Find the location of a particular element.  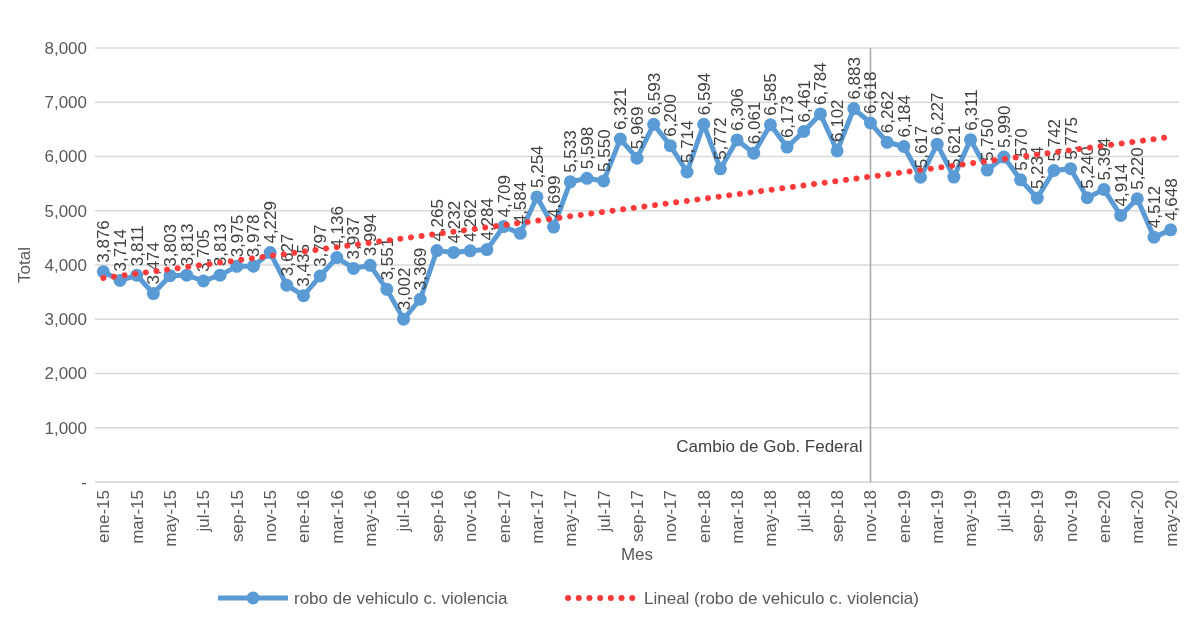

data-label: 6,321 is located at coordinates (621, 109).